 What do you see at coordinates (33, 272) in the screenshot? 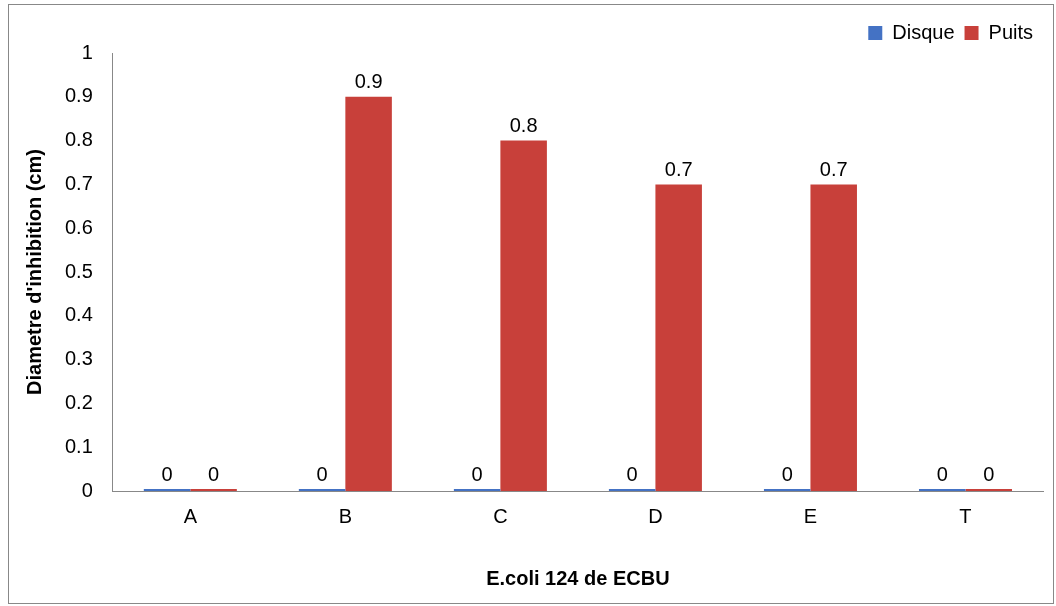
I see `y-axis-title: Diametre d'inhibition (cm)` at bounding box center [33, 272].